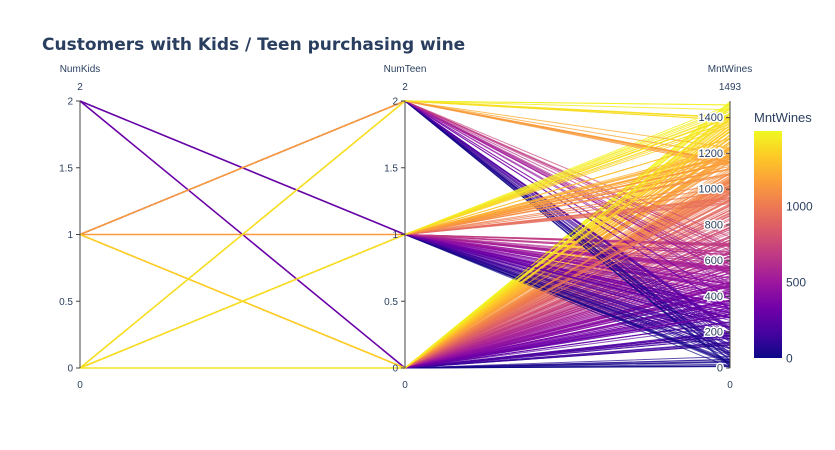 The height and width of the screenshot is (450, 835). Describe the element at coordinates (799, 206) in the screenshot. I see `colorbar-tick: 1000` at that location.